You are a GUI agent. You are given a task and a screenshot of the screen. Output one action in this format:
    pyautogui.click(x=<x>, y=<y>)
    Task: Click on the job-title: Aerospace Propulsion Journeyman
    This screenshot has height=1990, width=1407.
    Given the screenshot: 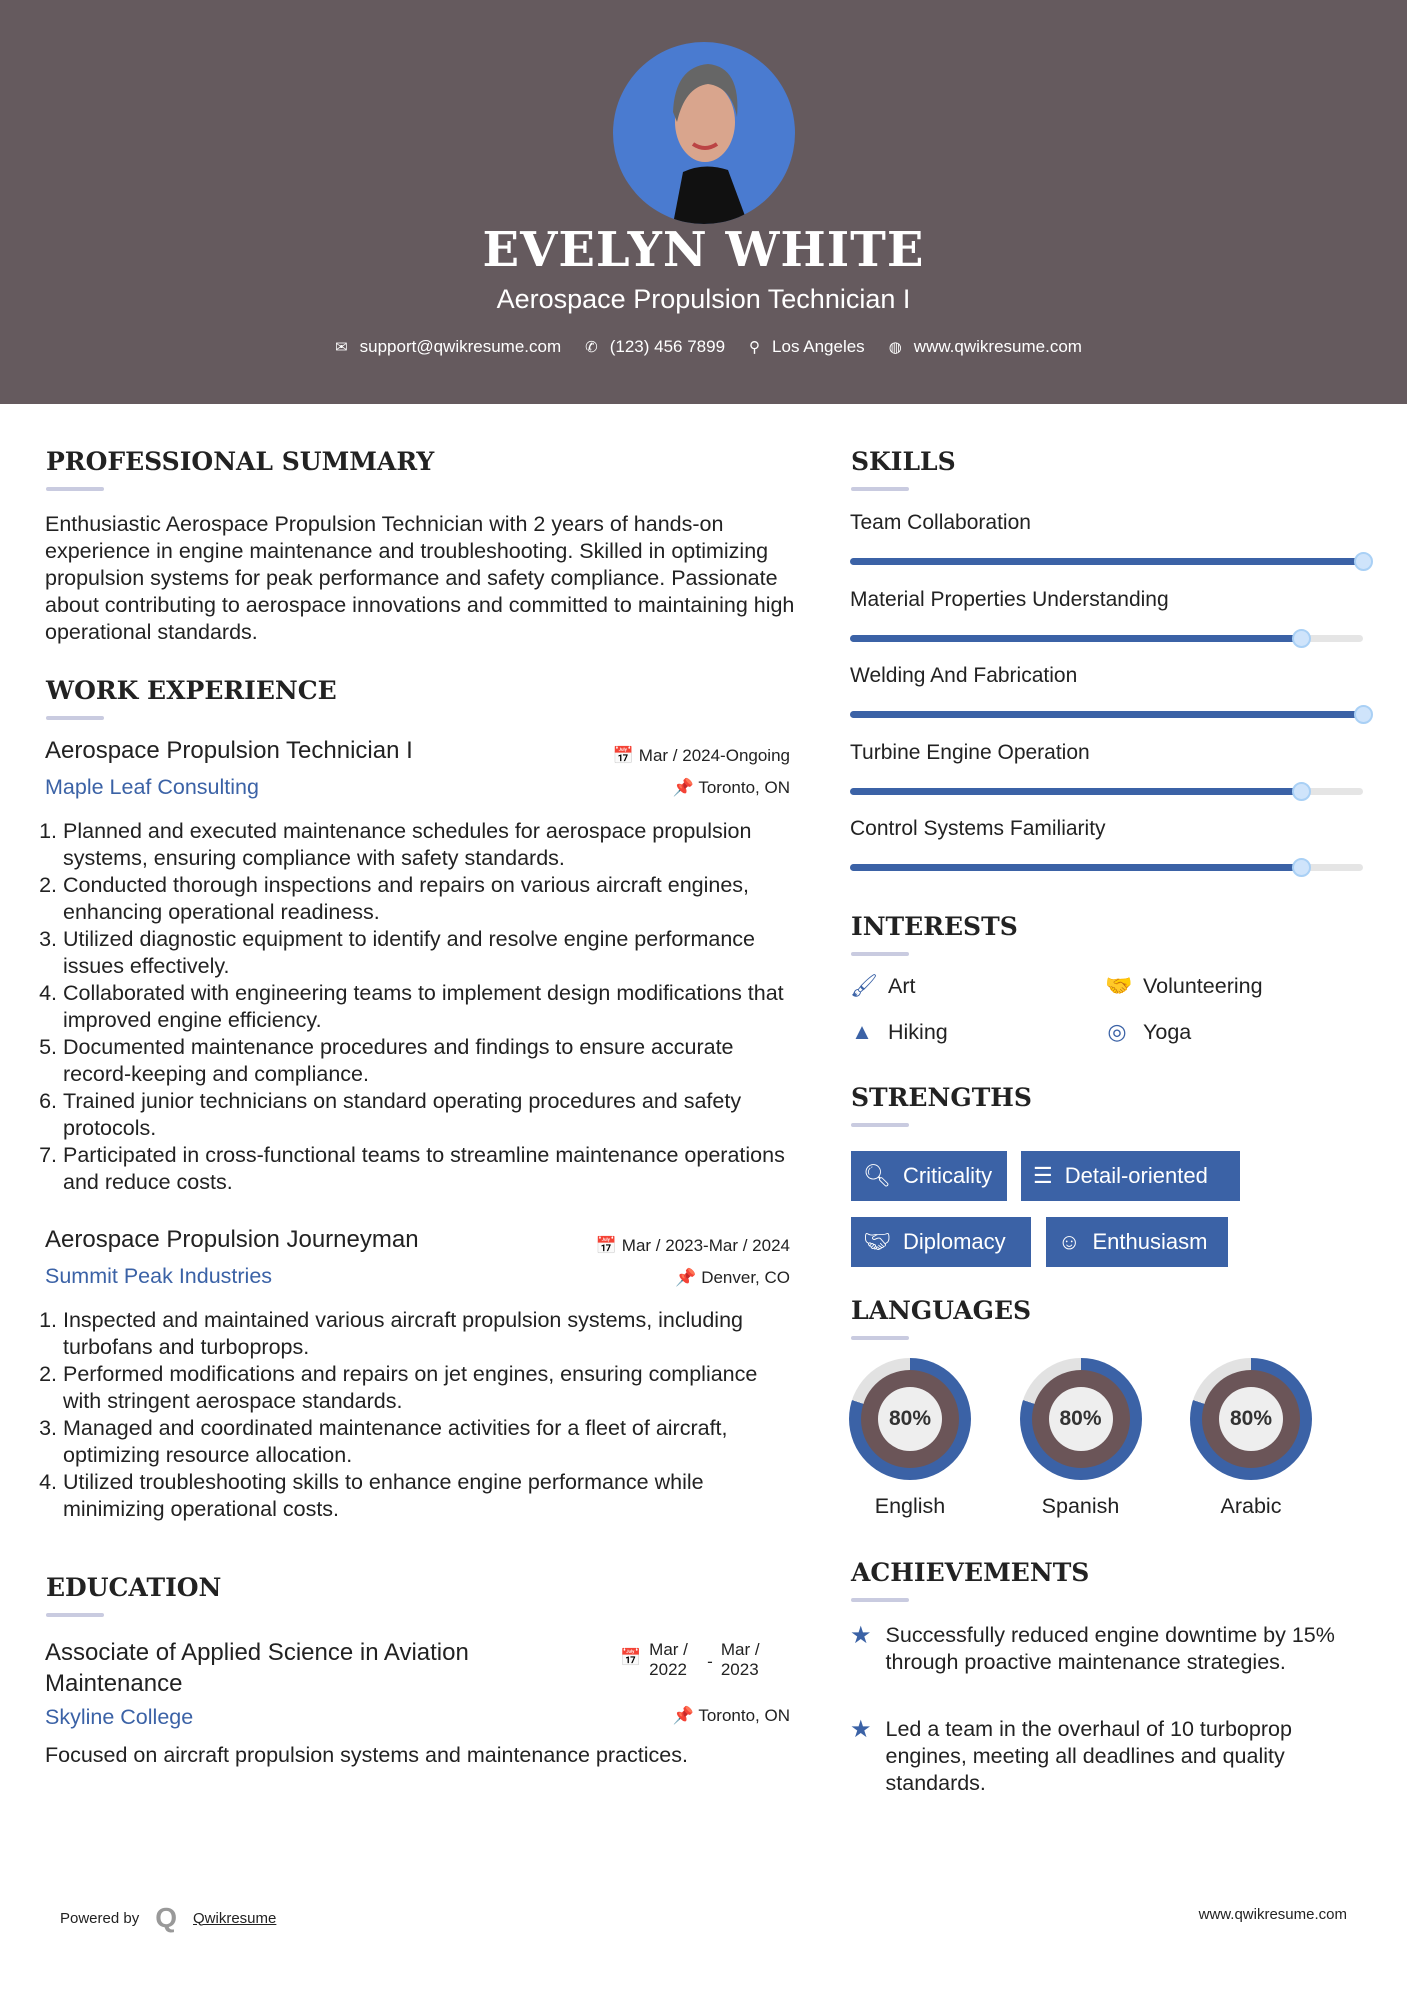 What is the action you would take?
    pyautogui.click(x=232, y=1239)
    